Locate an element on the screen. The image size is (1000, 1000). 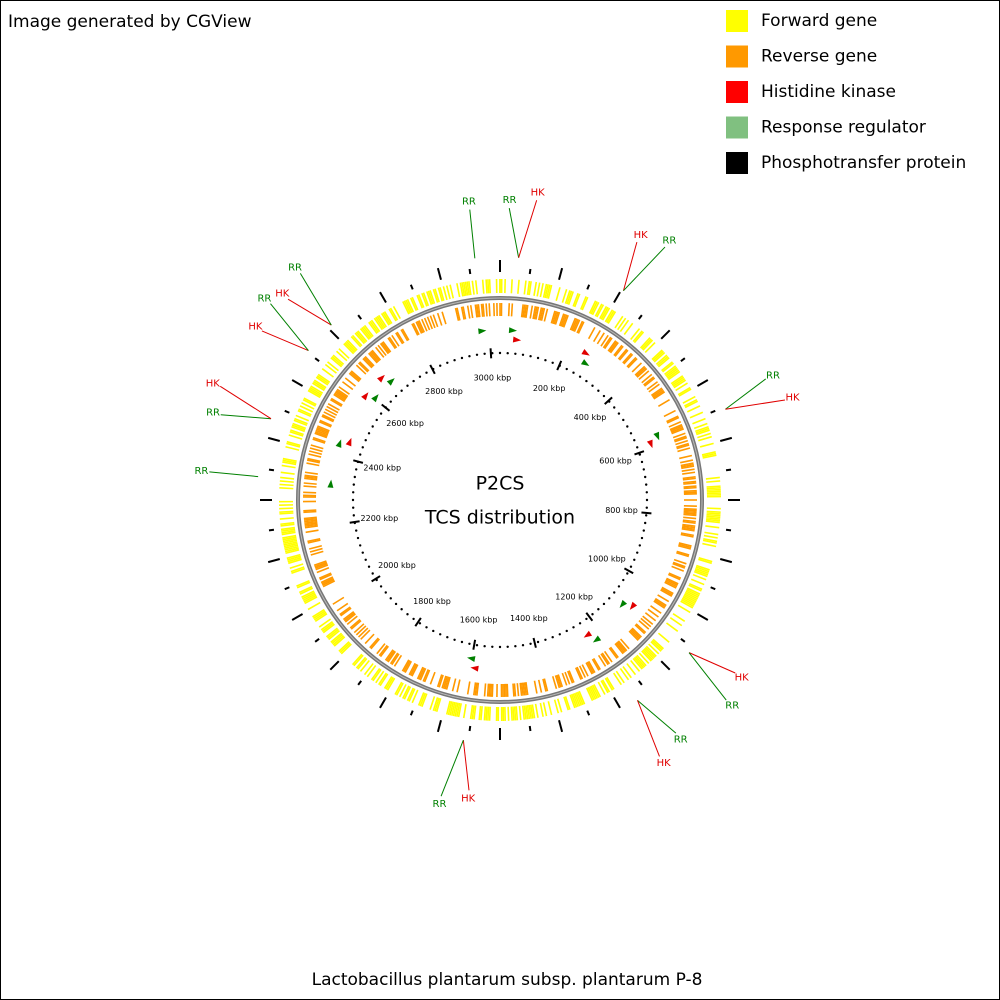
feature-label: HK is located at coordinates (742, 678).